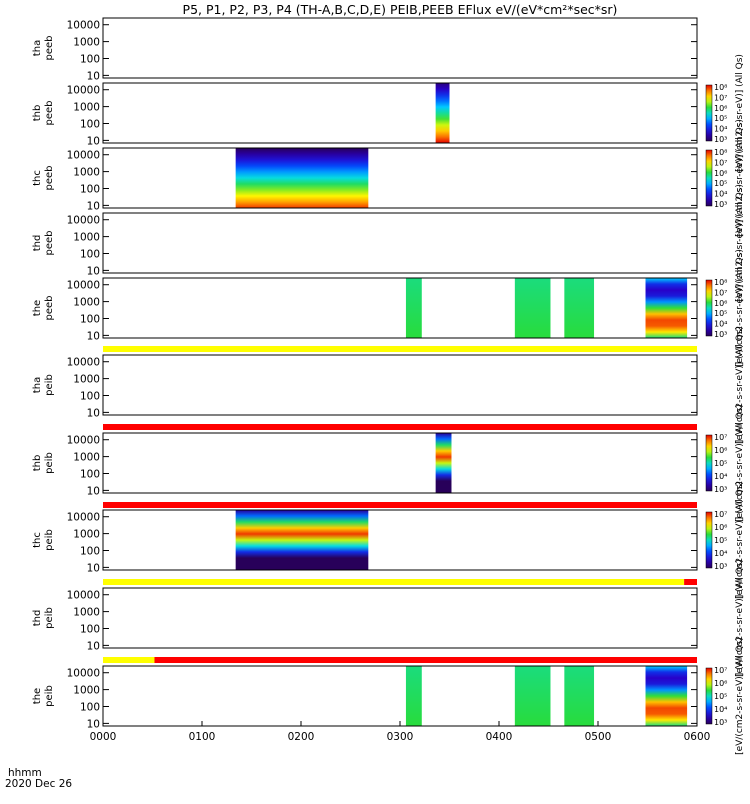 The width and height of the screenshot is (750, 804). What do you see at coordinates (43, 243) in the screenshot?
I see `panel-label: thd peeb` at bounding box center [43, 243].